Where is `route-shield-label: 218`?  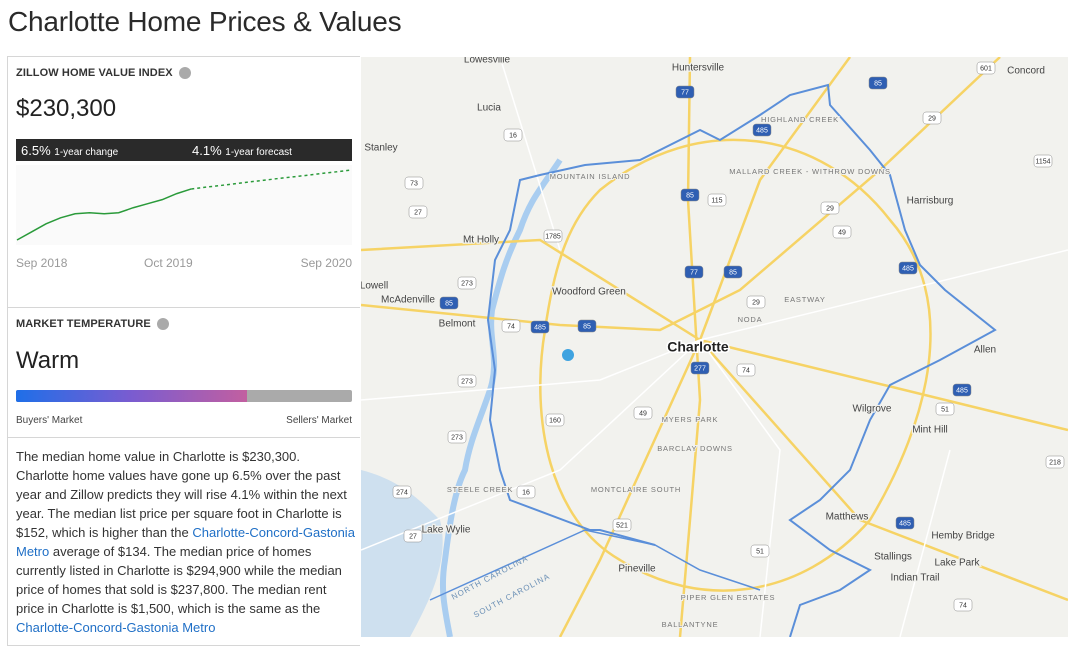
route-shield-label: 218 is located at coordinates (1055, 462).